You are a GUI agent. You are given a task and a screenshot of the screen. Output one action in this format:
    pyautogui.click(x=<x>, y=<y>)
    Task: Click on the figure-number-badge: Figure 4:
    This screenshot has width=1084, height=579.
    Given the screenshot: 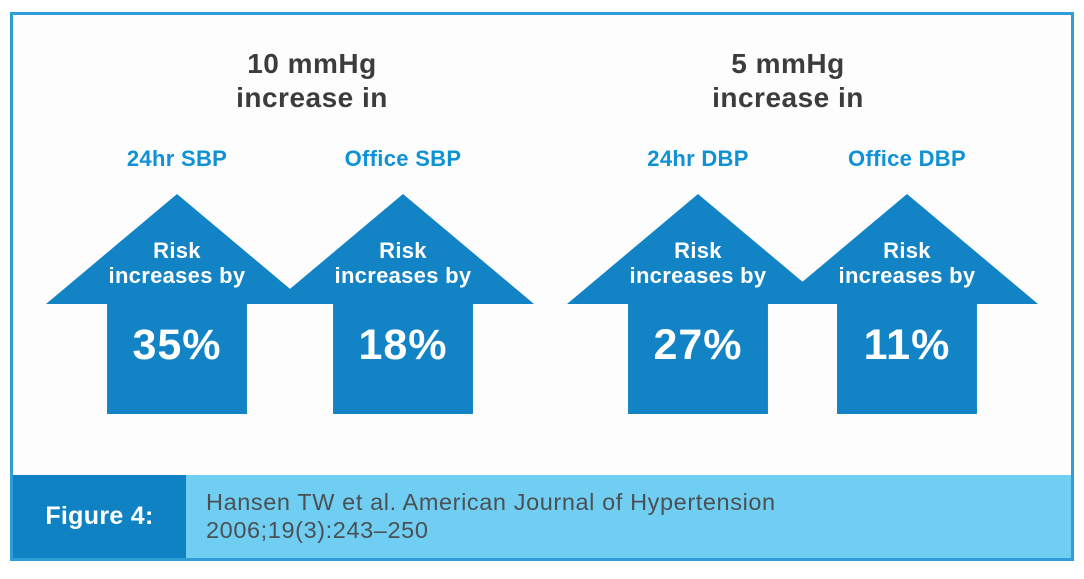 What is the action you would take?
    pyautogui.click(x=99, y=516)
    